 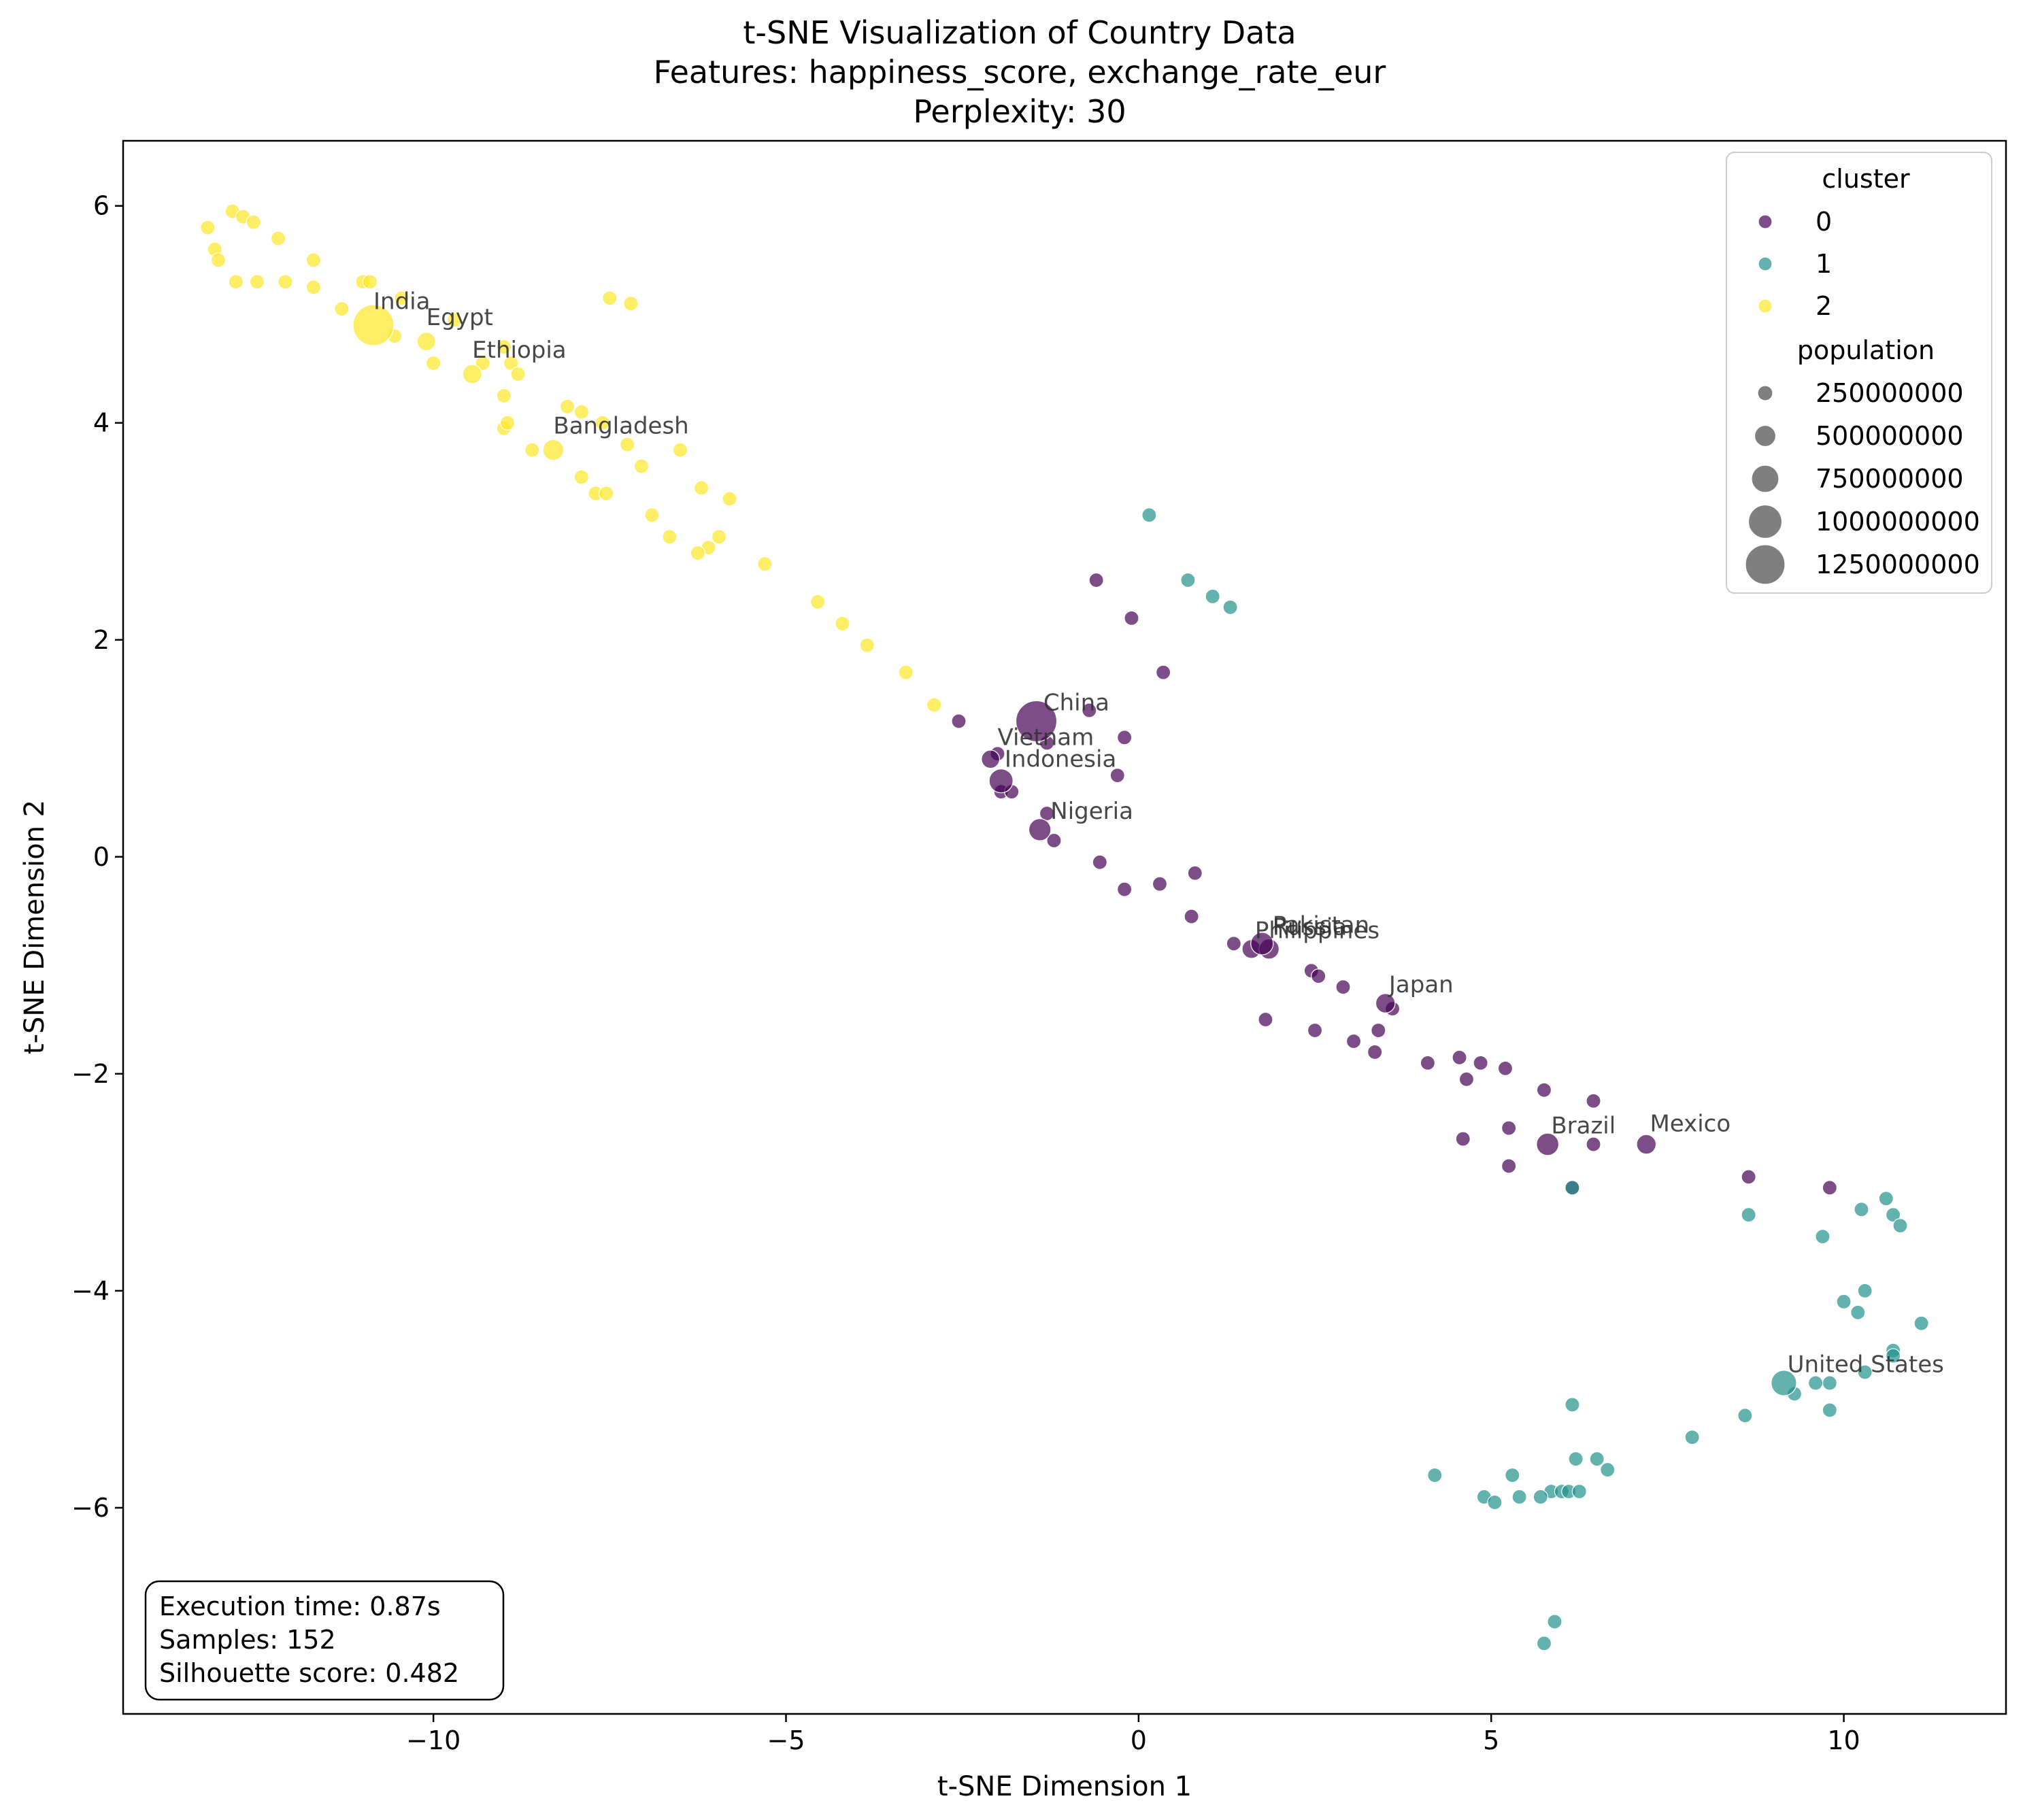 I want to click on data-point-nigeria, so click(x=1040, y=829).